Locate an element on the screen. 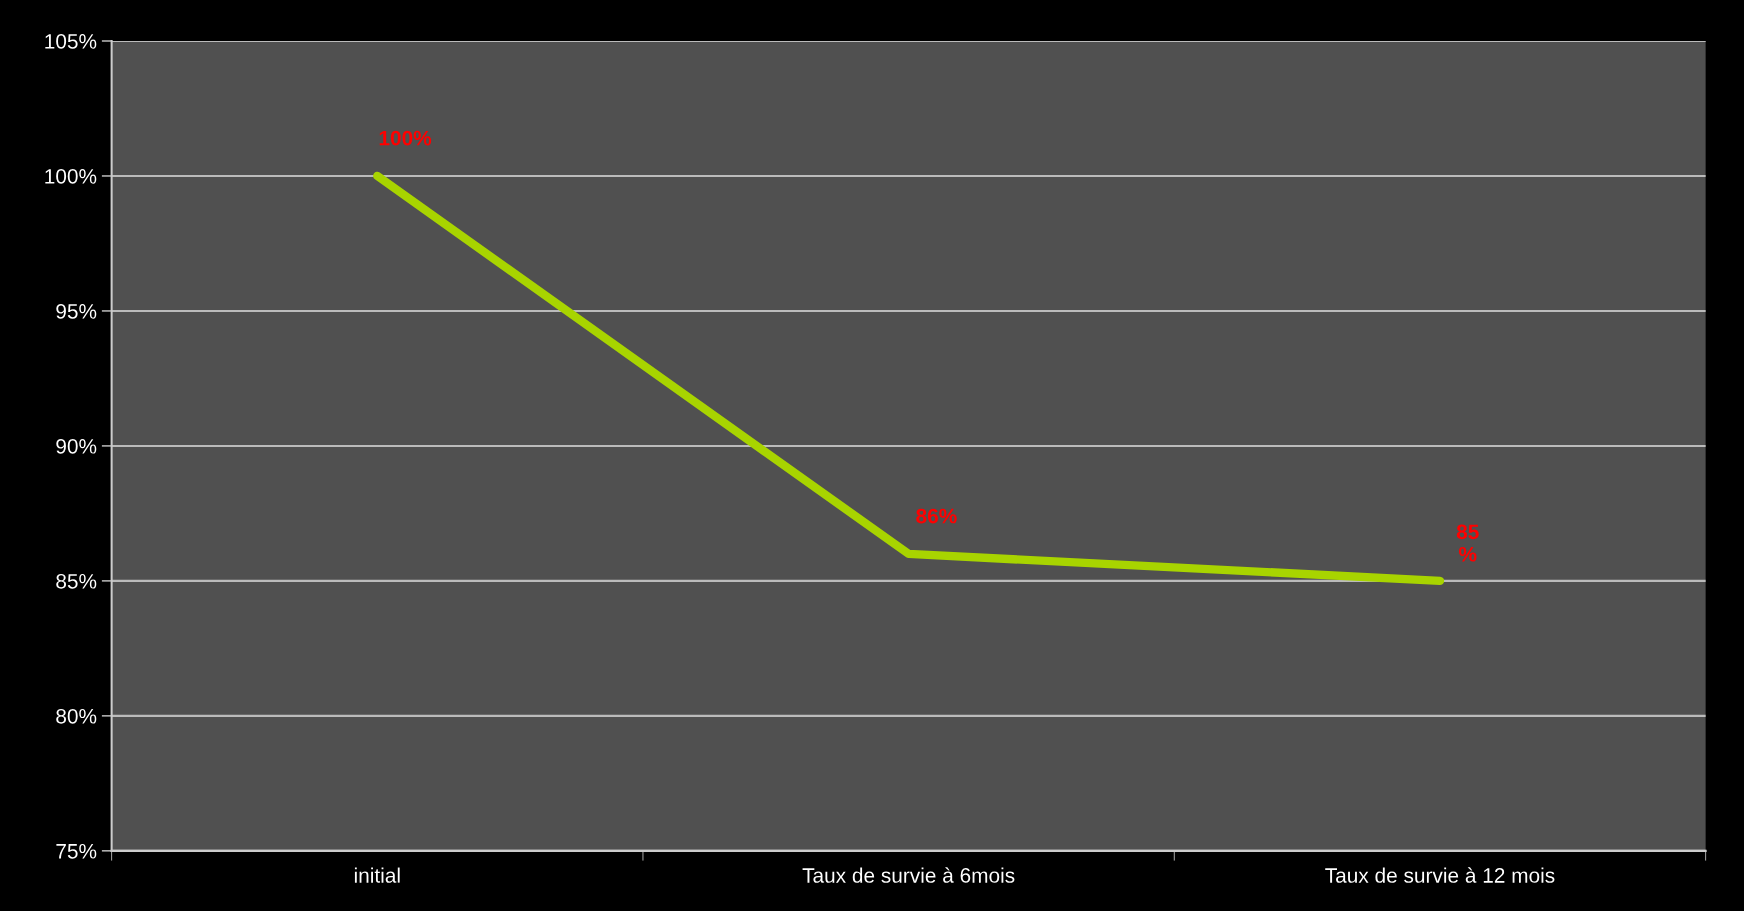 The width and height of the screenshot is (1744, 911). y-tick-label: 85% is located at coordinates (76, 581).